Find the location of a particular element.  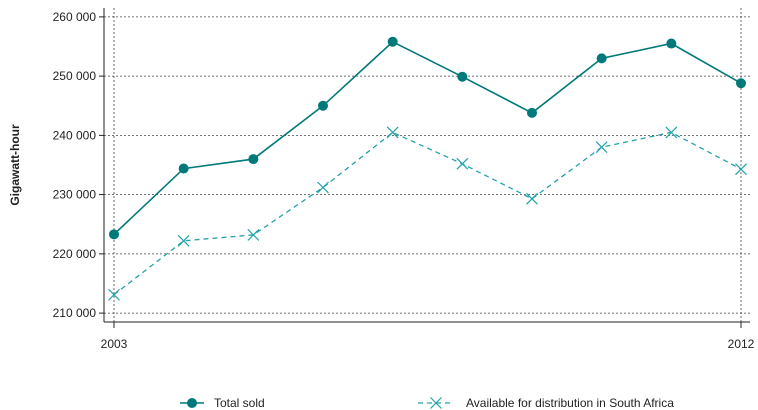

legend-label: Total sold is located at coordinates (239, 403).